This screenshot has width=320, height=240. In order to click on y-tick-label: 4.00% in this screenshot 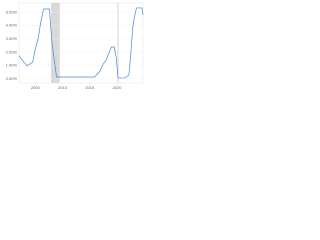, I will do `click(12, 25)`.